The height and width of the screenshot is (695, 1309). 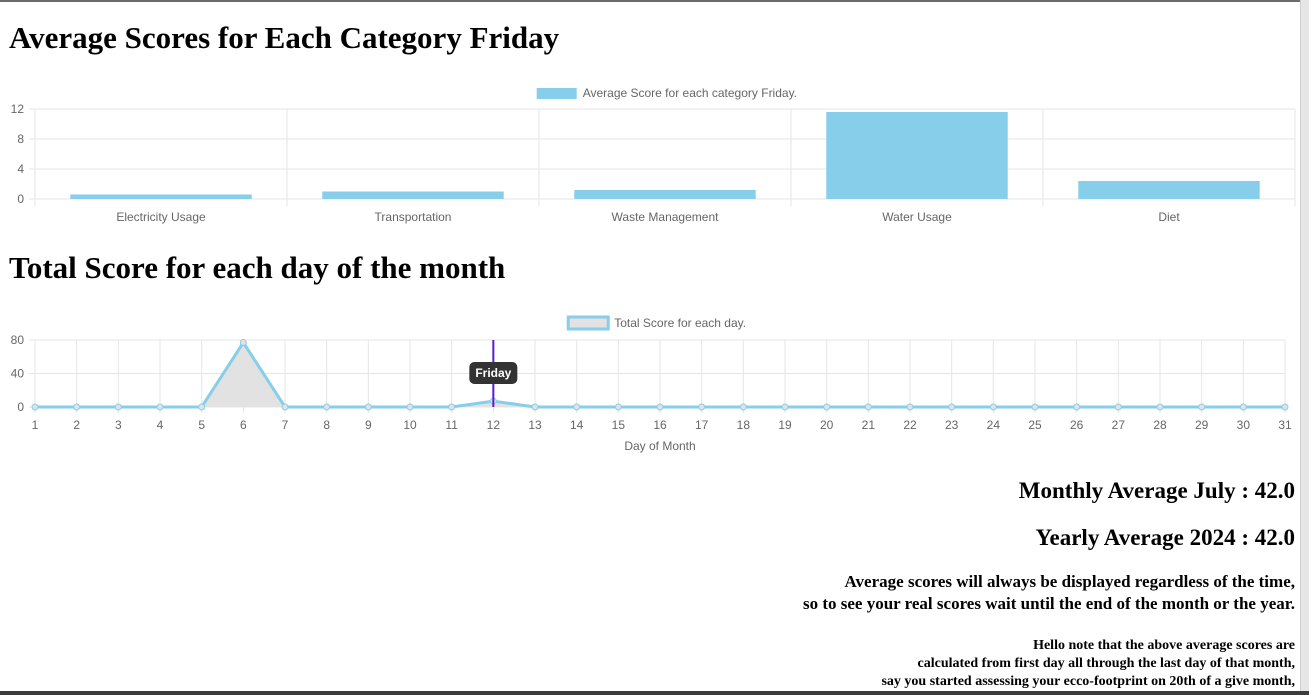 I want to click on x-tick-label: 15, so click(x=619, y=425).